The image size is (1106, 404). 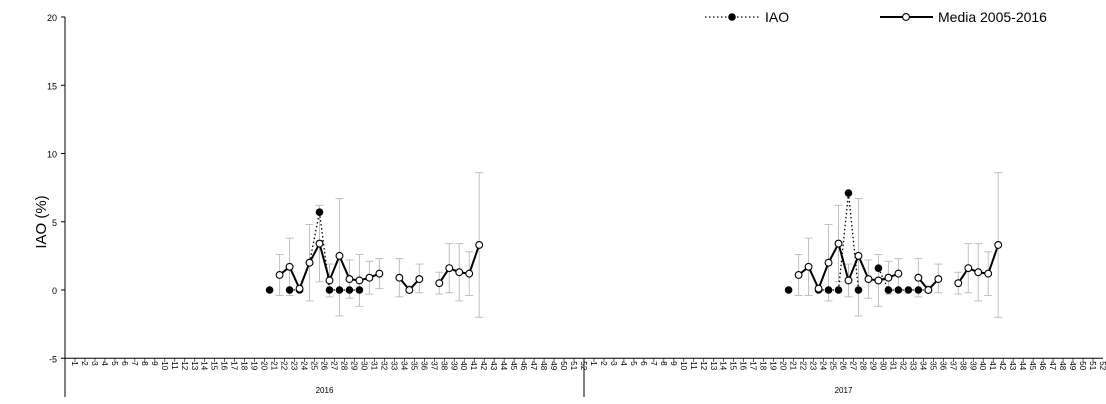 I want to click on x-week-label: 52, so click(x=1102, y=365).